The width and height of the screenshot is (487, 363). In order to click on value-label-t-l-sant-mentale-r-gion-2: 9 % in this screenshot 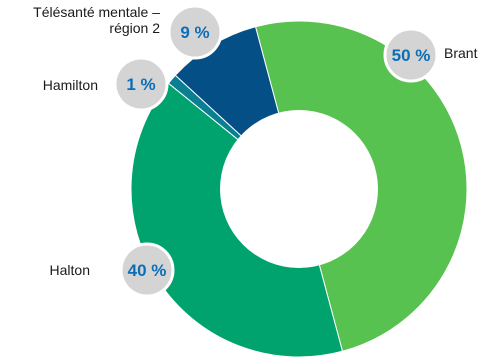, I will do `click(194, 32)`.